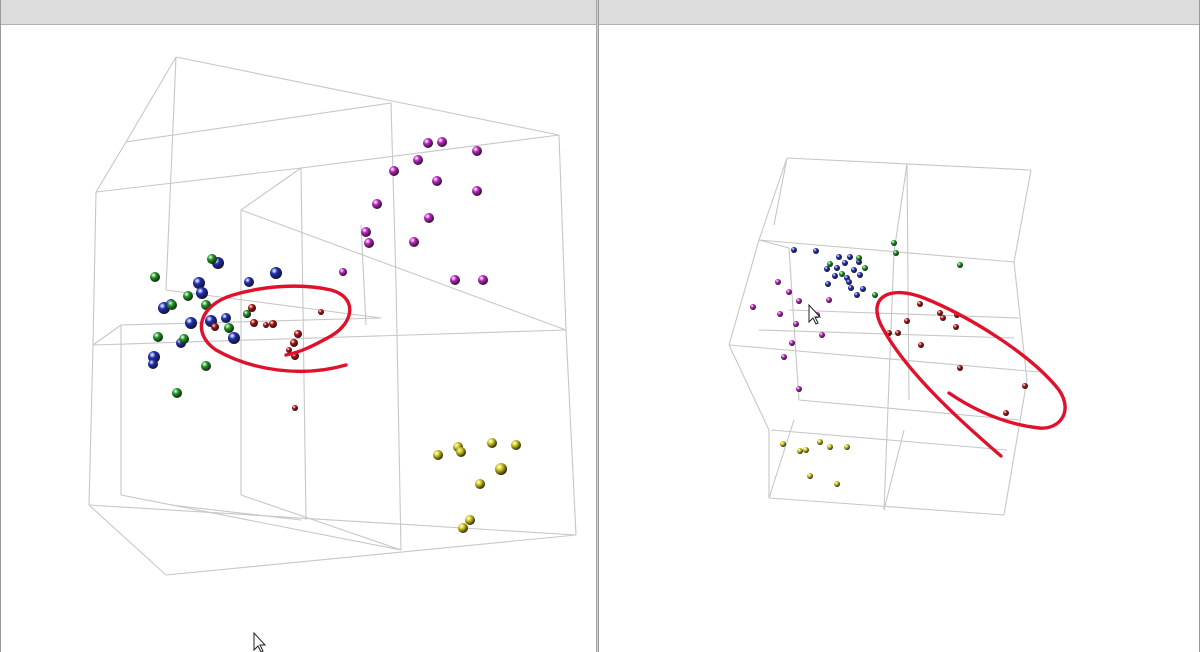  Describe the element at coordinates (260, 641) in the screenshot. I see `mouse-pointer-icon` at that location.